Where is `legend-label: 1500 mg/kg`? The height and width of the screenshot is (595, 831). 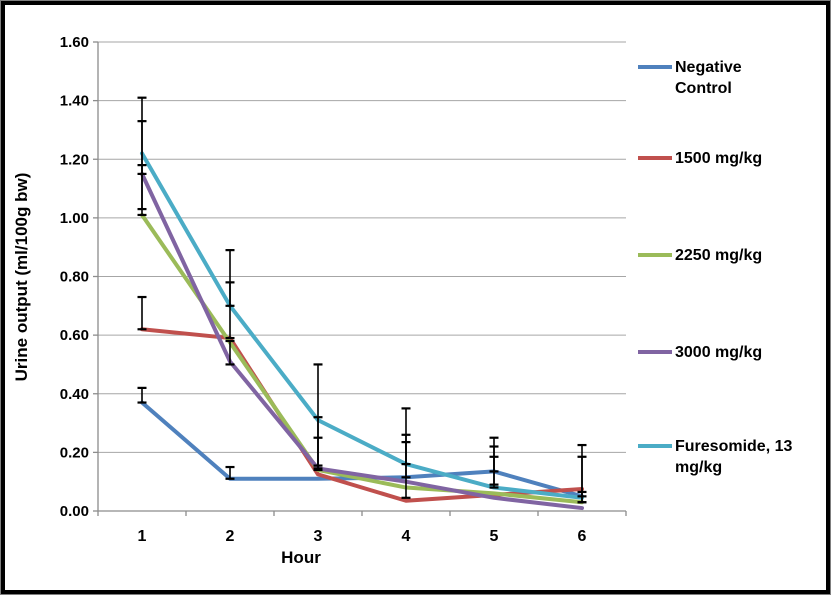
legend-label: 1500 mg/kg is located at coordinates (719, 158).